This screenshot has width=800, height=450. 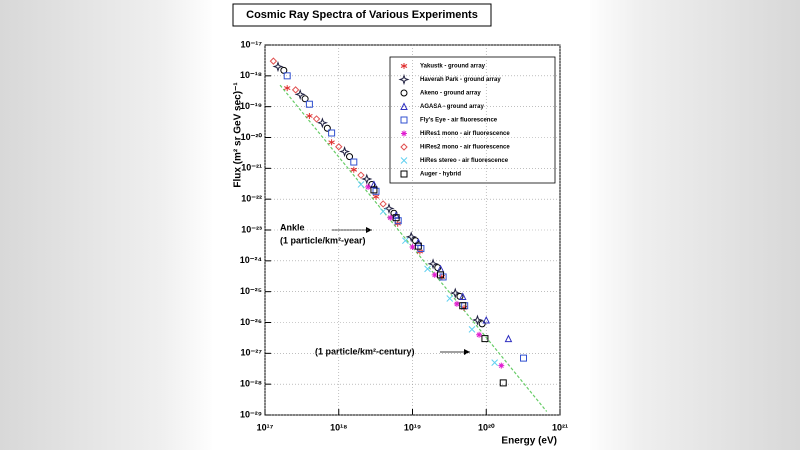 What do you see at coordinates (251, 229) in the screenshot?
I see `y-tick-label: 10⁻²³` at bounding box center [251, 229].